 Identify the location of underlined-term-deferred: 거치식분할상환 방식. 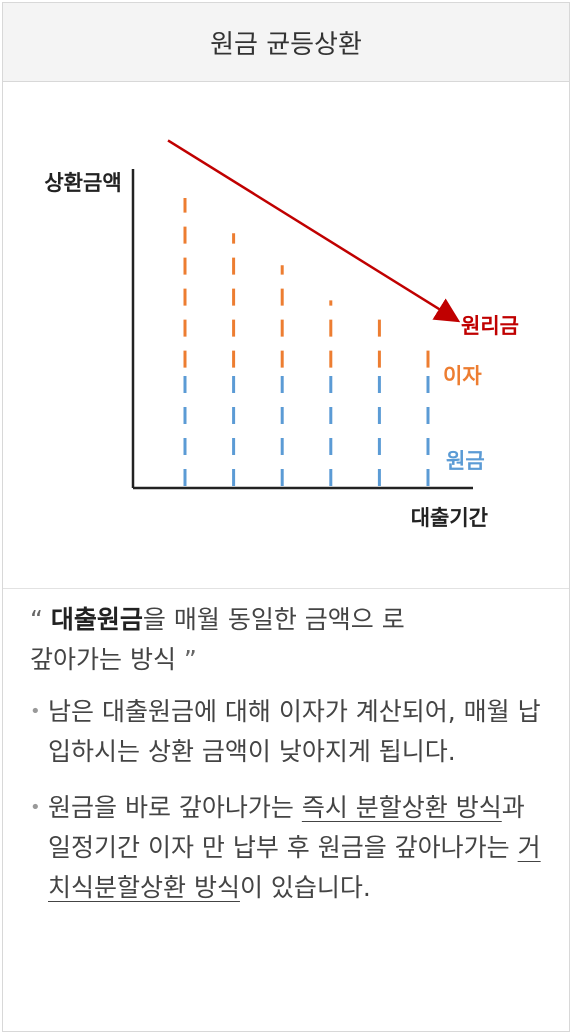
(294, 867).